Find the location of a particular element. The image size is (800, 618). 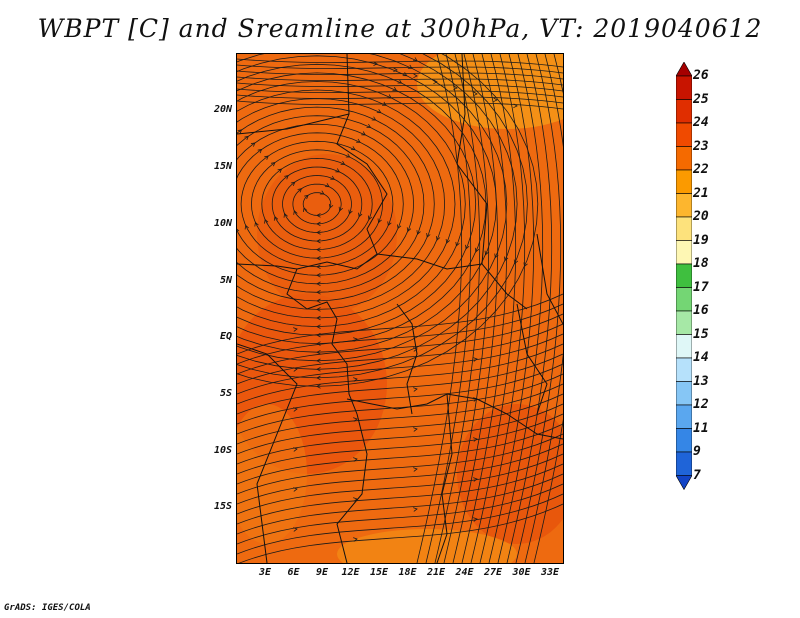

colorbar-label: 17 is located at coordinates (701, 287).